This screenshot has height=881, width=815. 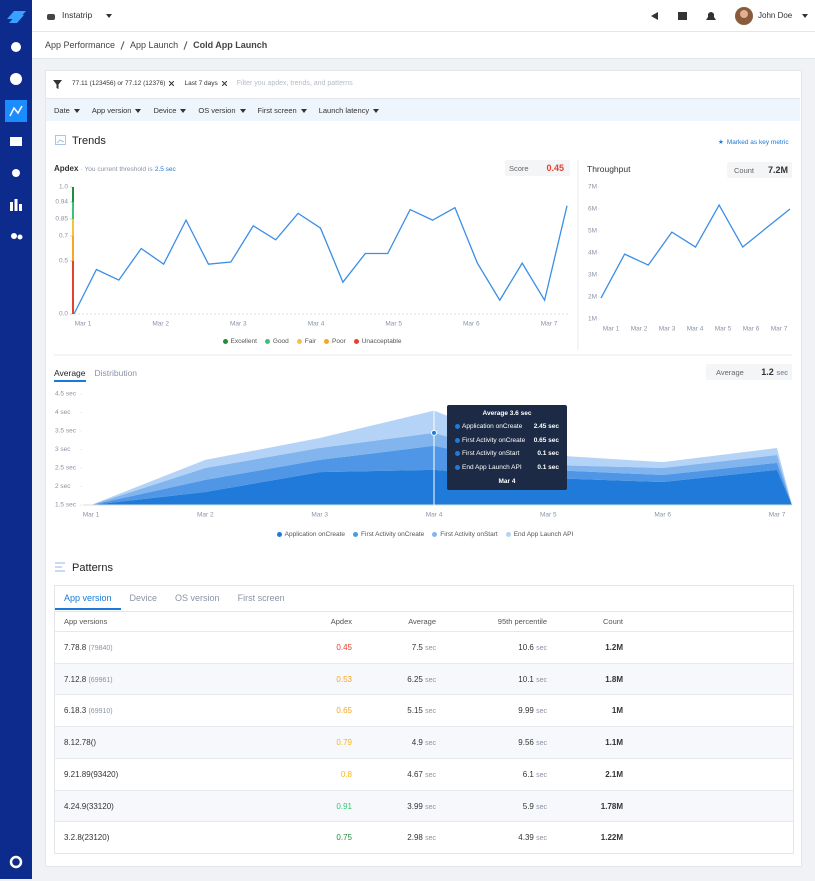 What do you see at coordinates (592, 187) in the screenshot?
I see `y-tick-label: 7M` at bounding box center [592, 187].